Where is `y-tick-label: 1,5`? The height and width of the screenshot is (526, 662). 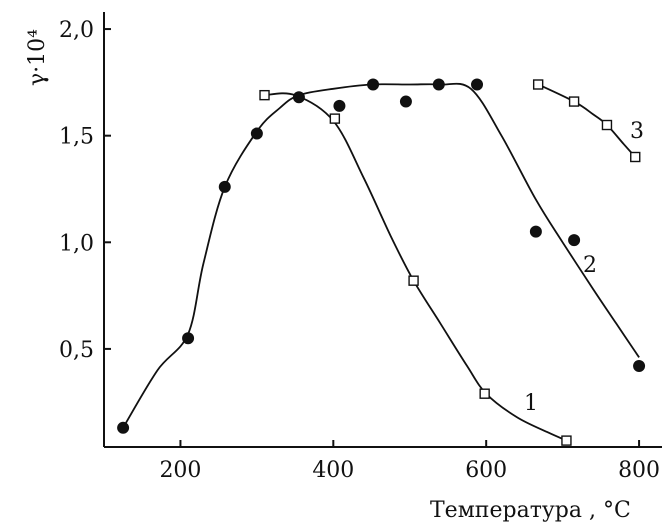
y-tick-label: 1,5 is located at coordinates (76, 137).